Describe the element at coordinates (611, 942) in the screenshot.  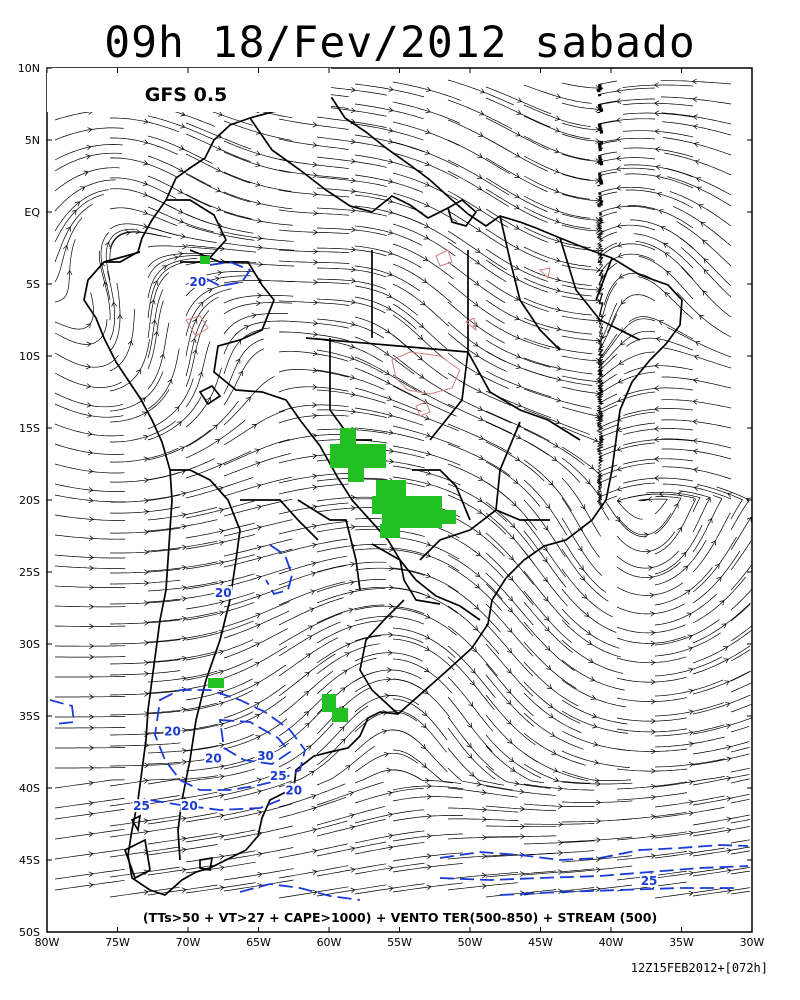
I see `longitude-label: 40W` at that location.